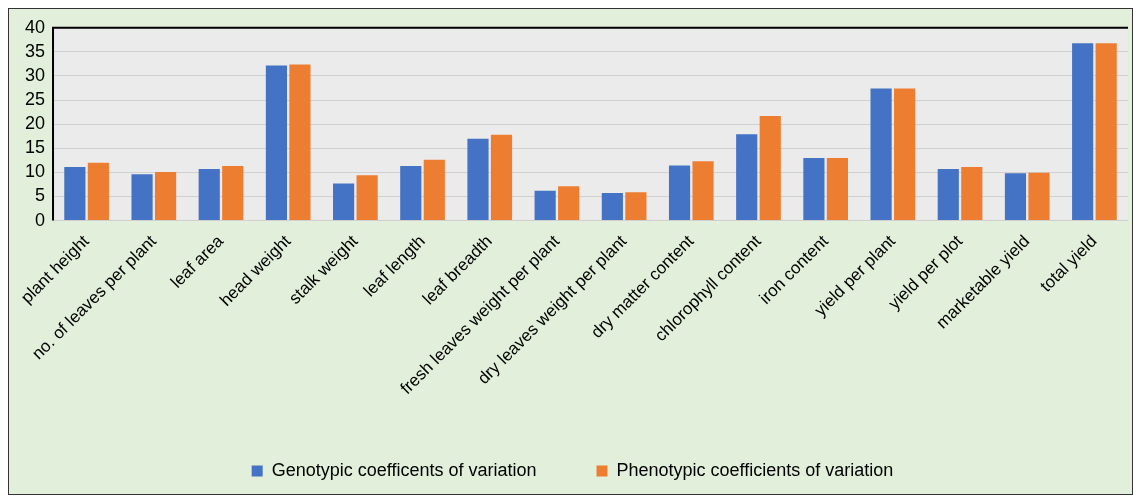 This screenshot has width=1133, height=497. Describe the element at coordinates (40, 195) in the screenshot. I see `y-tick-label: 5` at that location.